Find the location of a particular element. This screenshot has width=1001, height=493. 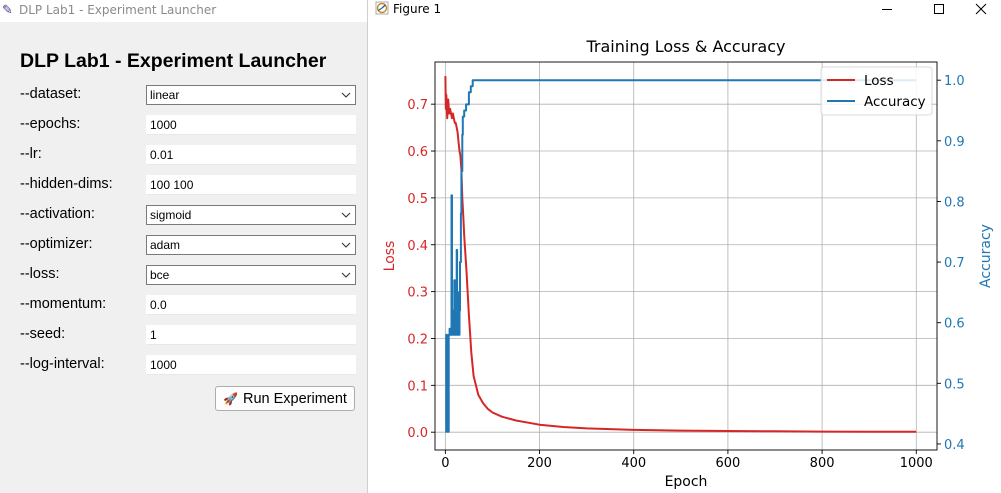

legend-label-loss: Loss is located at coordinates (879, 81).